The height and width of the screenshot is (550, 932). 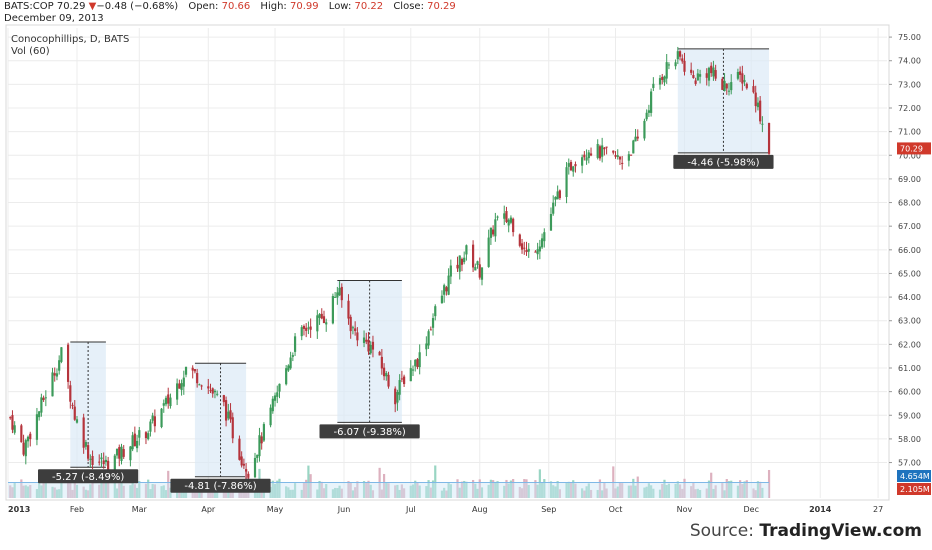 What do you see at coordinates (751, 509) in the screenshot?
I see `x-tick-label: Dec` at bounding box center [751, 509].